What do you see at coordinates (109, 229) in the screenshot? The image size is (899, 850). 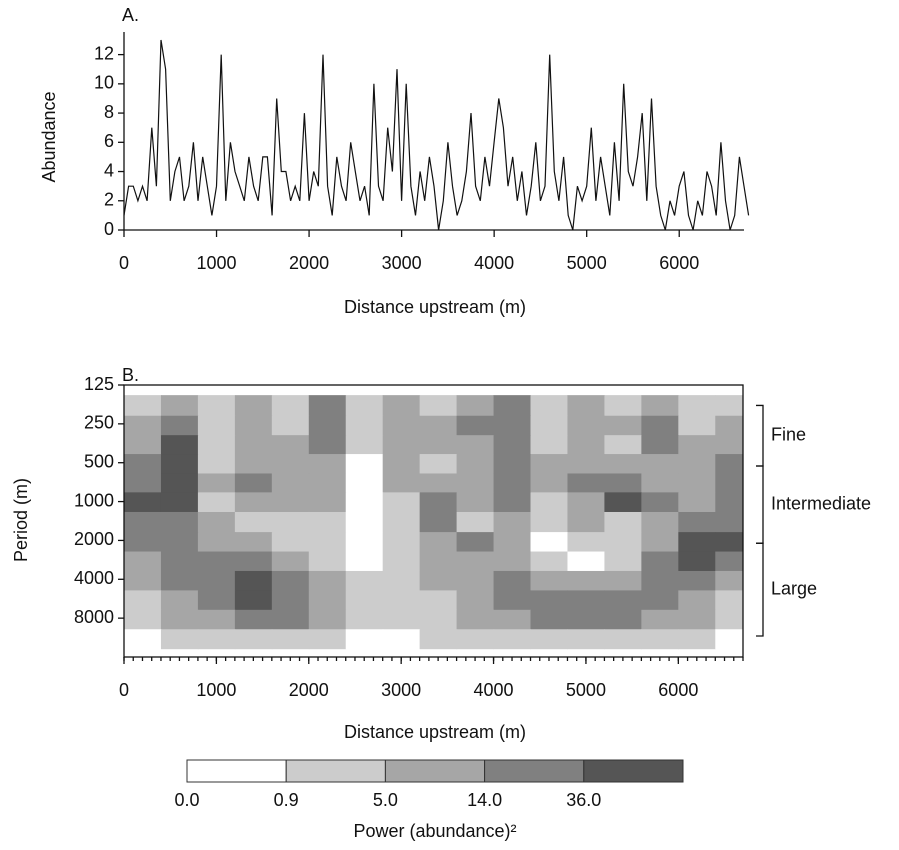 I see `y-tick-label: 0` at bounding box center [109, 229].